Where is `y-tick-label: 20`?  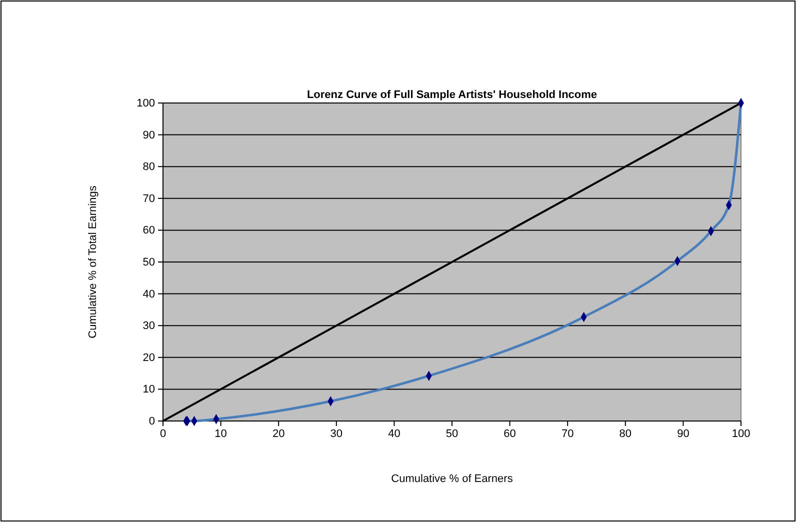
y-tick-label: 20 is located at coordinates (148, 358).